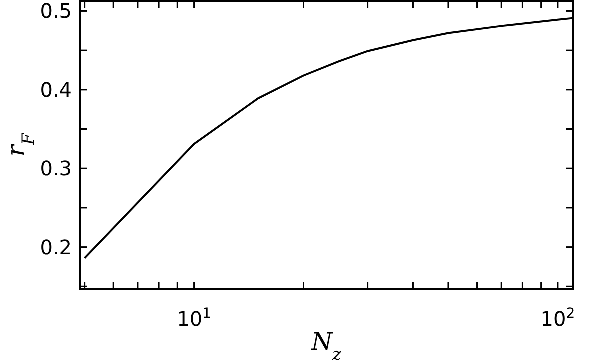 Image resolution: width=596 pixels, height=364 pixels. Describe the element at coordinates (56, 247) in the screenshot. I see `y-tick-label: 0.2` at that location.